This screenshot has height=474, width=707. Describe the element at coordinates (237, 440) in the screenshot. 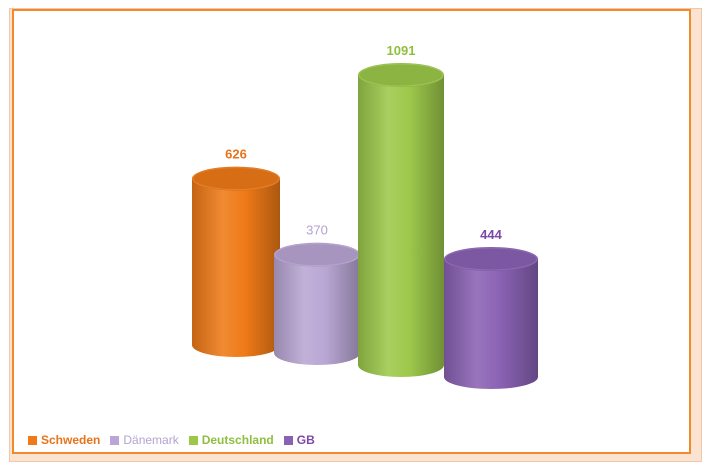

I see `legend-label: Deutschland` at that location.